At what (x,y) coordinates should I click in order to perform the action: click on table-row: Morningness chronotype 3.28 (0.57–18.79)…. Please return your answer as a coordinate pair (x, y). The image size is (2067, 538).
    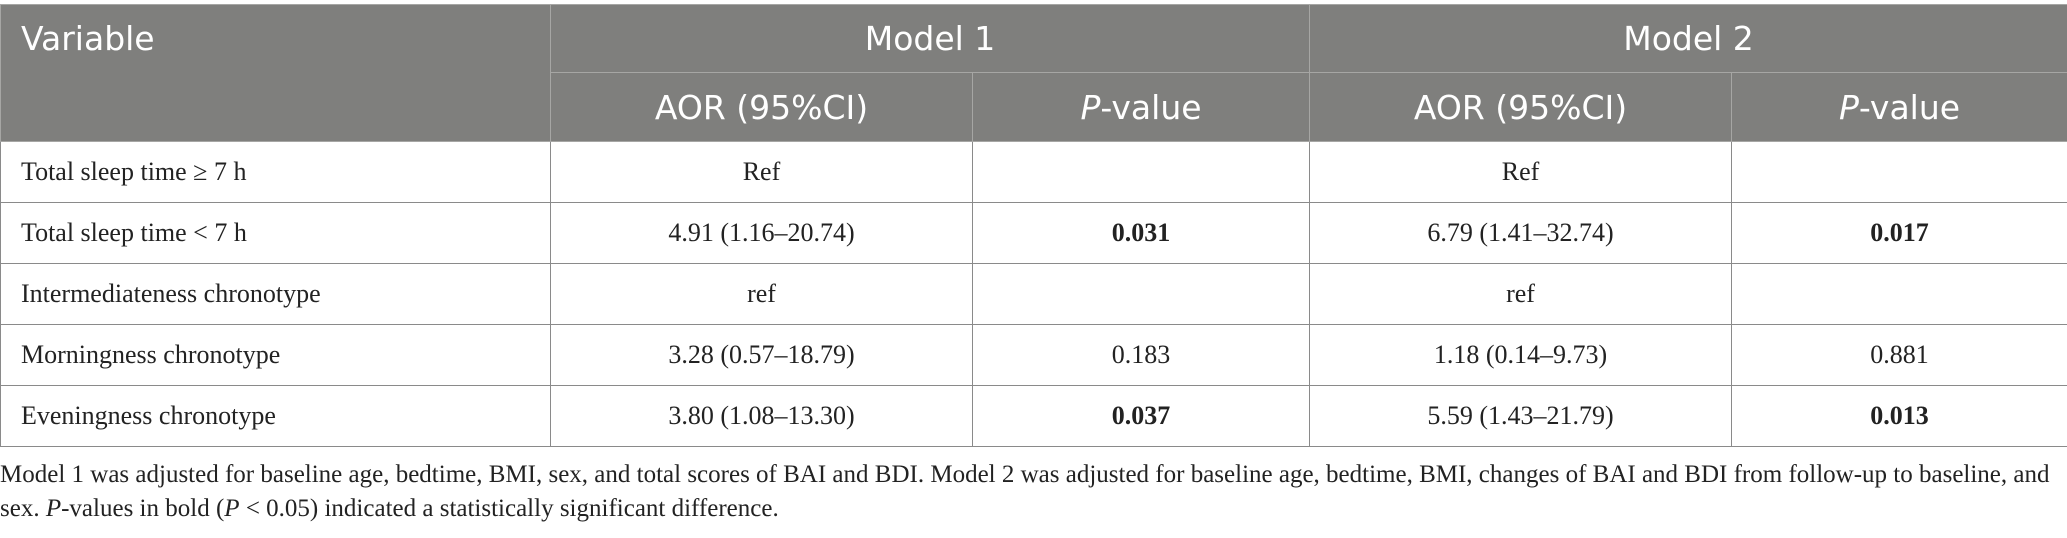
    Looking at the image, I should click on (1033, 355).